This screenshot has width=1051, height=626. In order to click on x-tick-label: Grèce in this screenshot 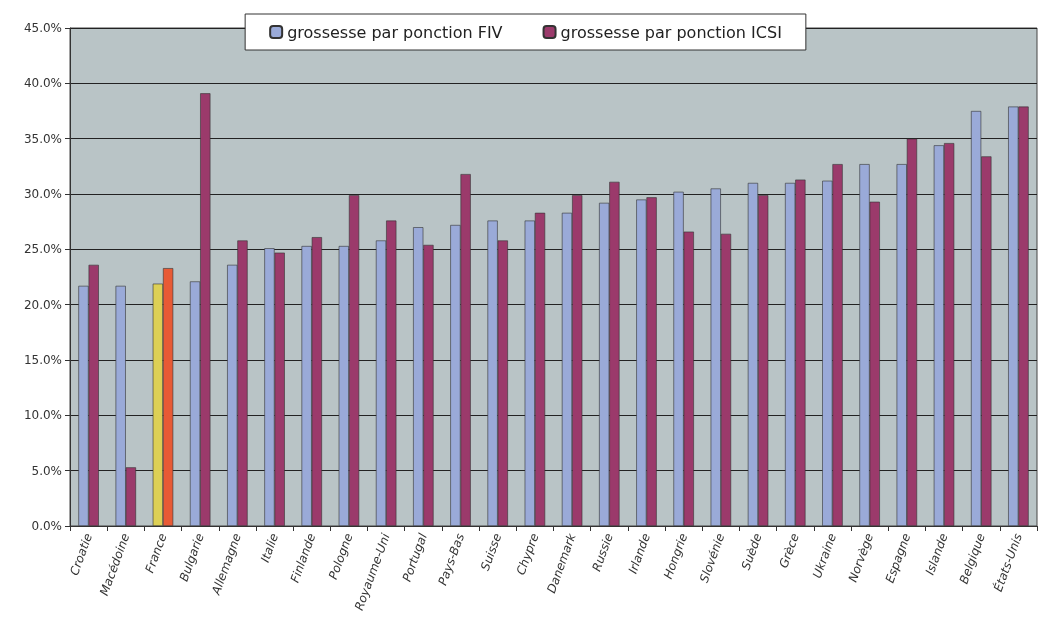, I will do `click(789, 550)`.